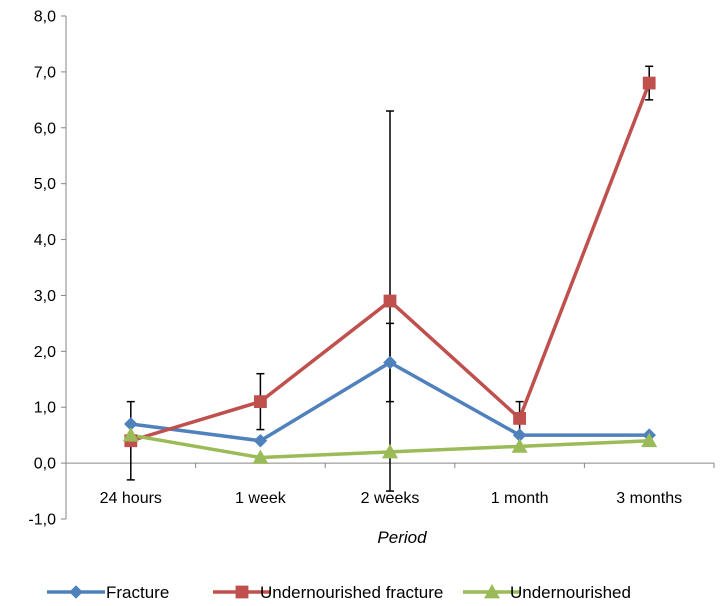 The width and height of the screenshot is (725, 606). I want to click on y-tick-label: 2,0, so click(45, 352).